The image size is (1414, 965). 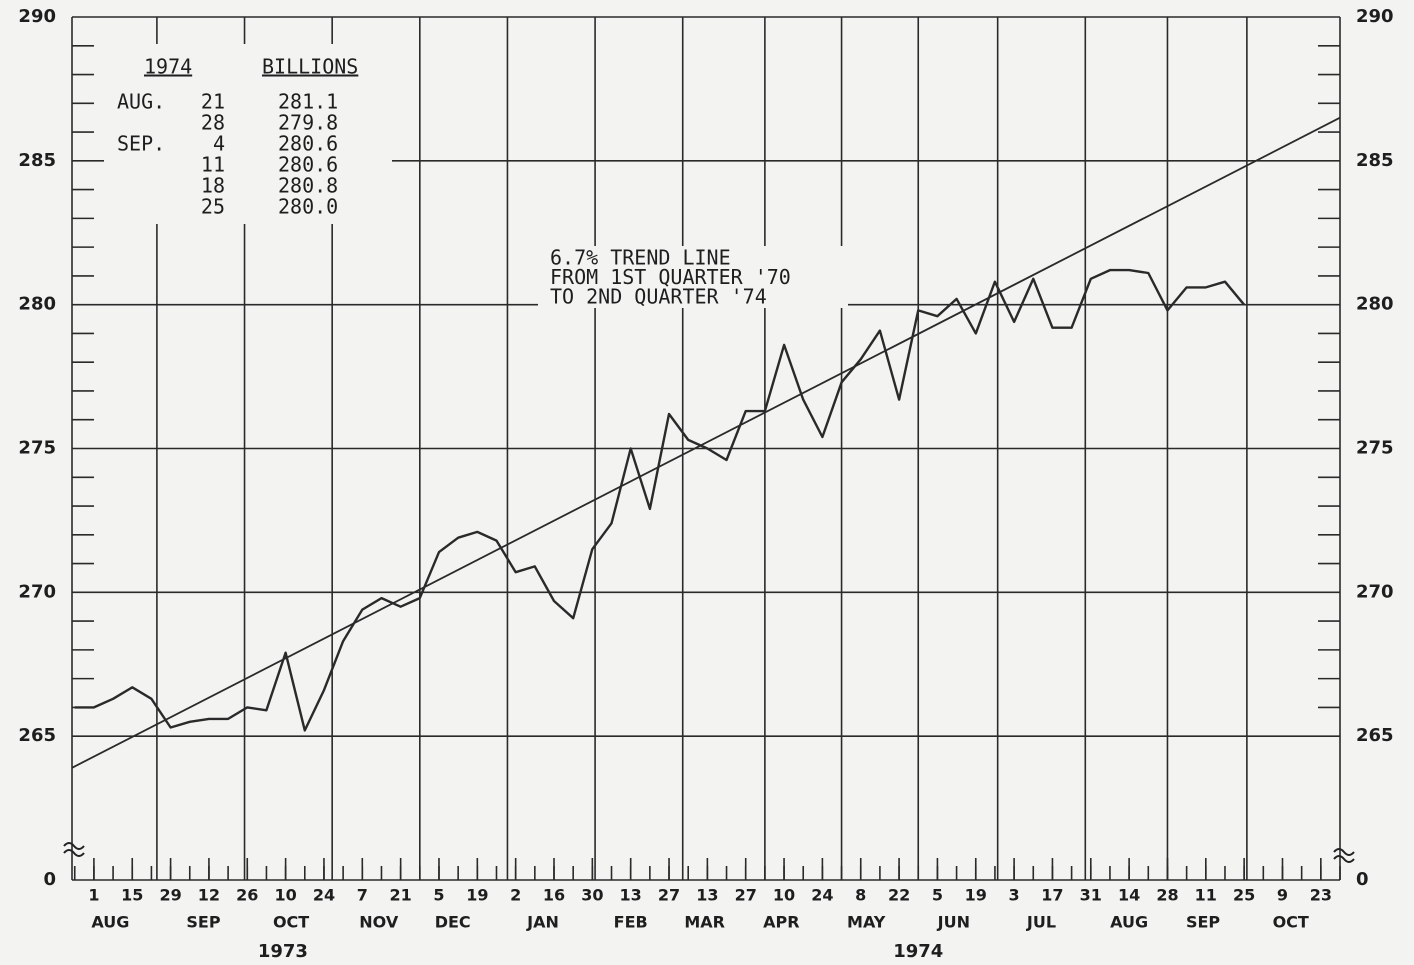 What do you see at coordinates (37, 16) in the screenshot?
I see `y-tick-label: 290` at bounding box center [37, 16].